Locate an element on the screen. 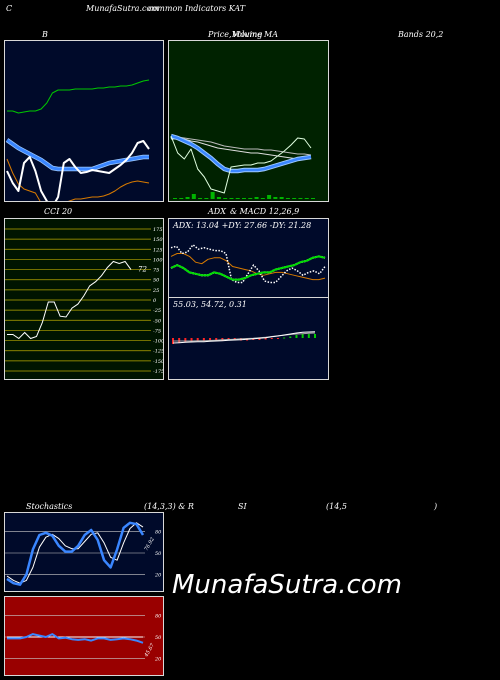  price-close-line is located at coordinates (241, 164).